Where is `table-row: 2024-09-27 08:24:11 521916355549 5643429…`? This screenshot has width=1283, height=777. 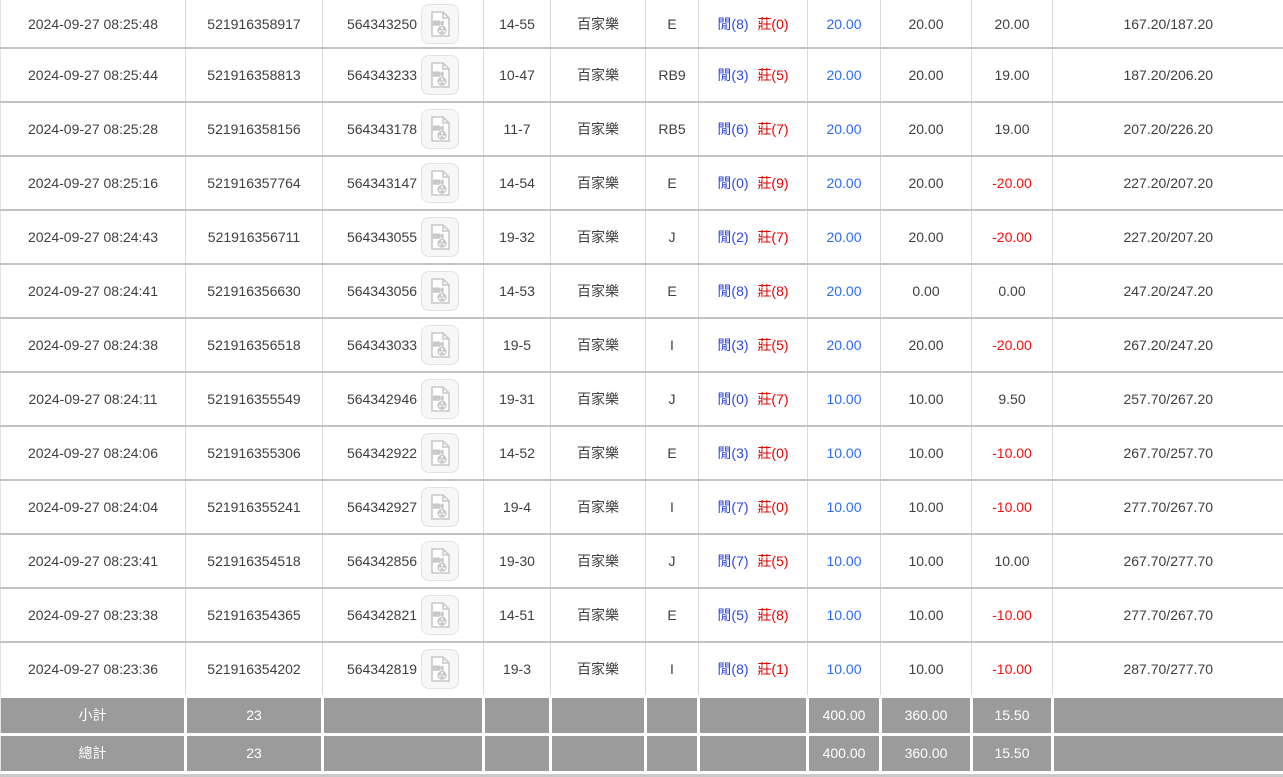
table-row: 2024-09-27 08:24:11 521916355549 5643429… is located at coordinates (642, 399).